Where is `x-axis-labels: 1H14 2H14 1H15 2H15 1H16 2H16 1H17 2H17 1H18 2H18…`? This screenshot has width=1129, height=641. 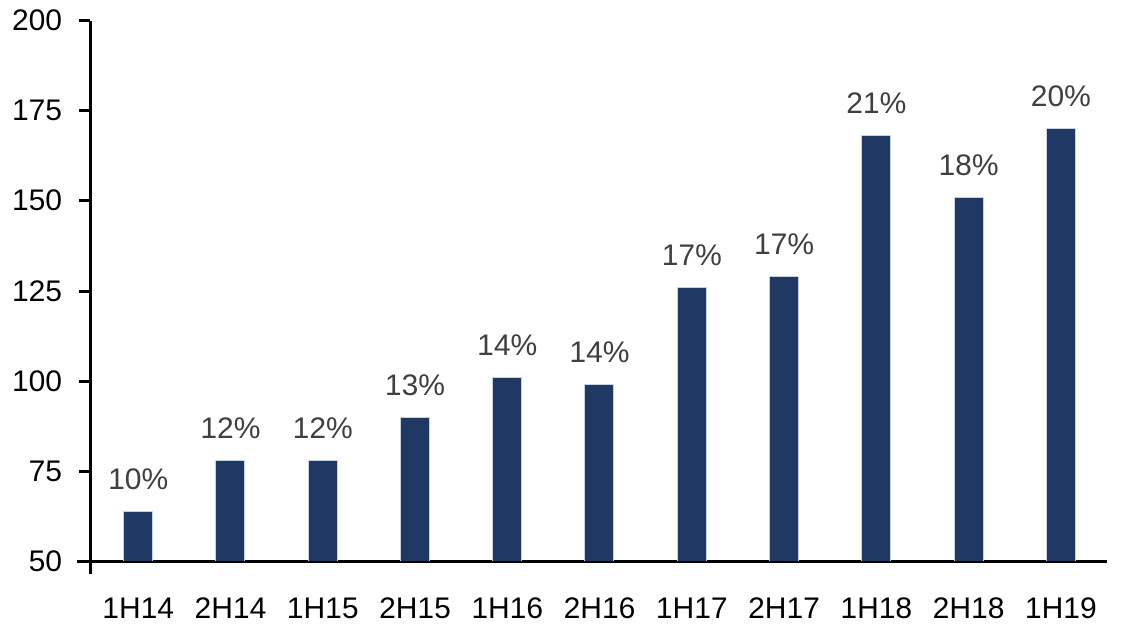
x-axis-labels: 1H14 2H14 1H15 2H15 1H16 2H16 1H17 2H17 1H18 2H18… is located at coordinates (599, 609).